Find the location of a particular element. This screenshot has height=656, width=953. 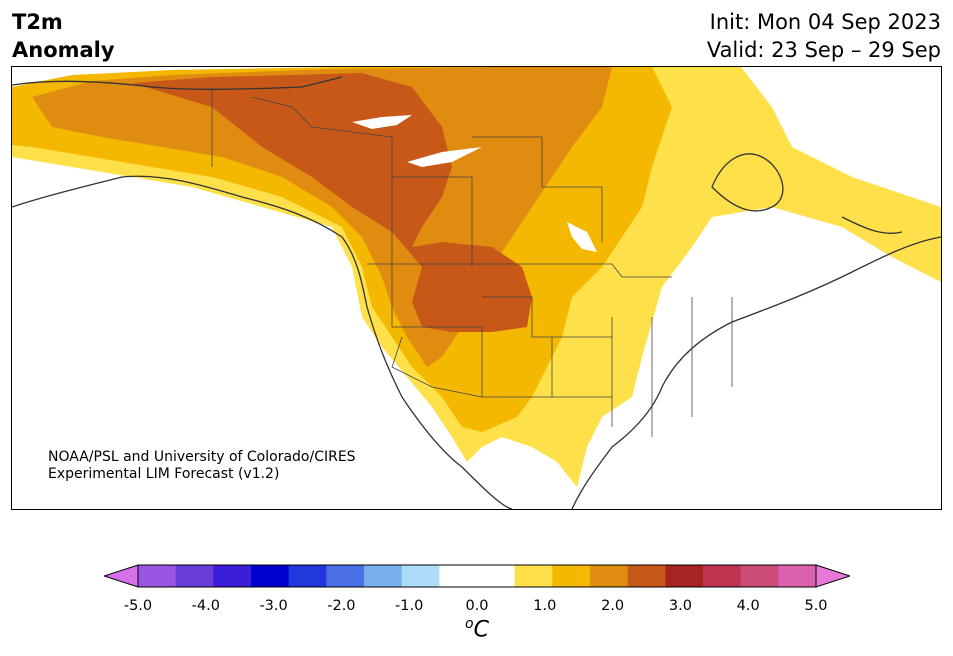

colorbar-extend-high is located at coordinates (833, 576).